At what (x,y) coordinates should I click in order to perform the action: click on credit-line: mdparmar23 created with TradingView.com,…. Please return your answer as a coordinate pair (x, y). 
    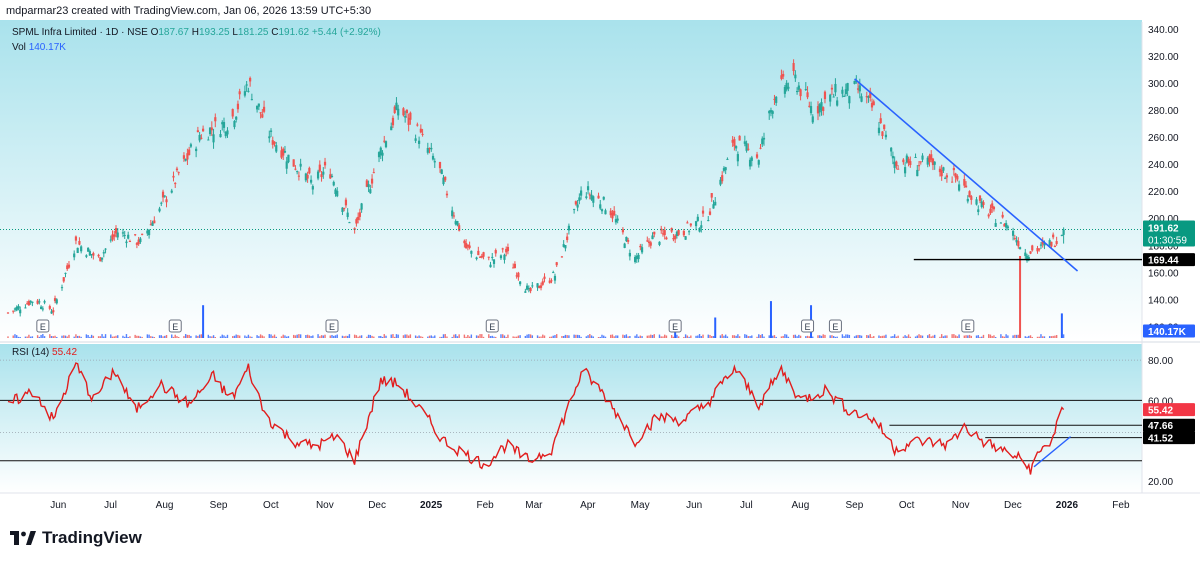
    Looking at the image, I should click on (189, 11).